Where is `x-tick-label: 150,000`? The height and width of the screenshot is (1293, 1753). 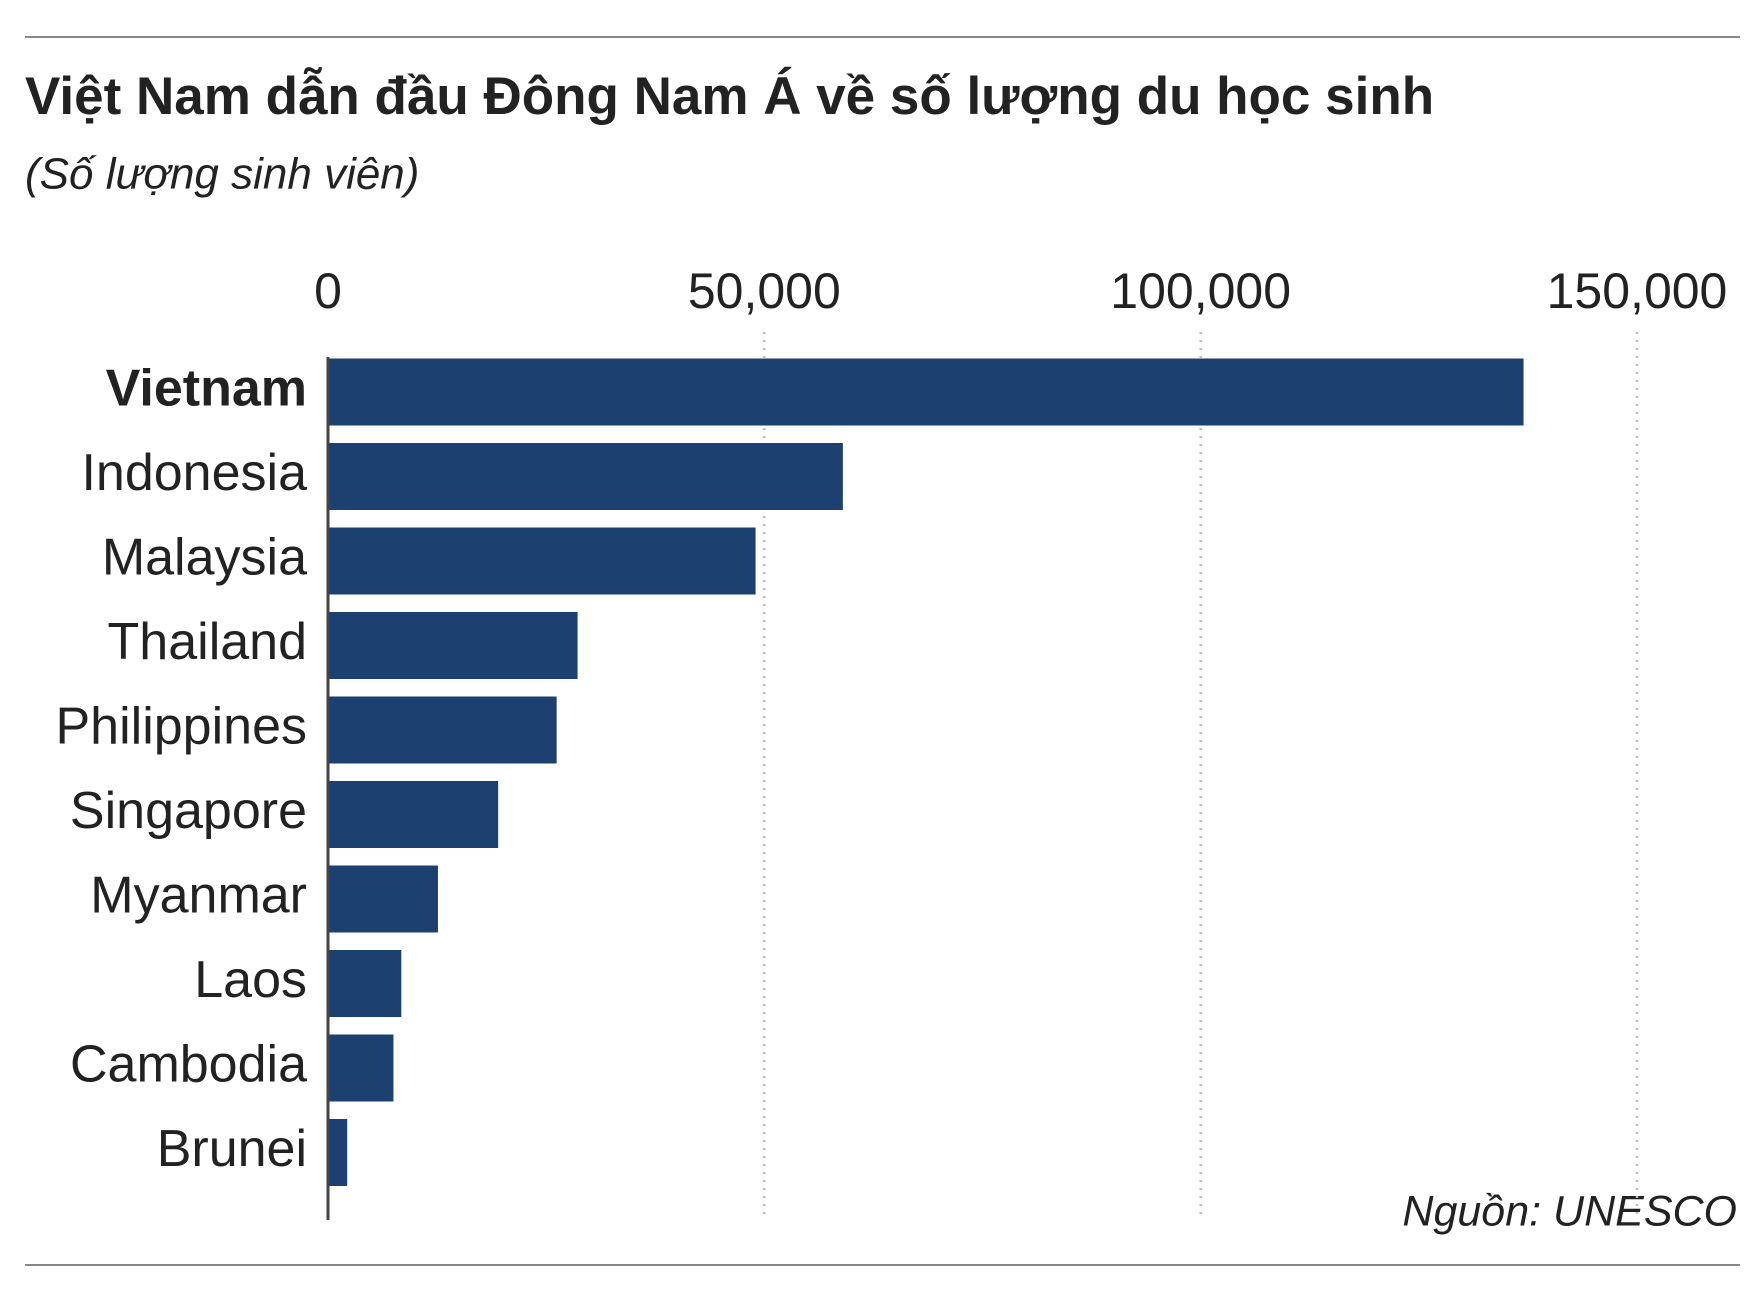
x-tick-label: 150,000 is located at coordinates (1637, 291).